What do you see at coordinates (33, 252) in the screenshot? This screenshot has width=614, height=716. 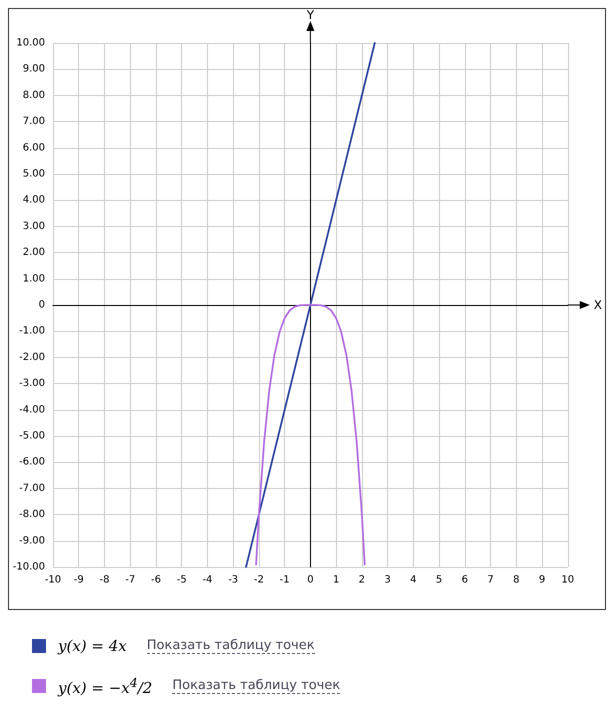 I see `y-tick-label: 2.00` at bounding box center [33, 252].